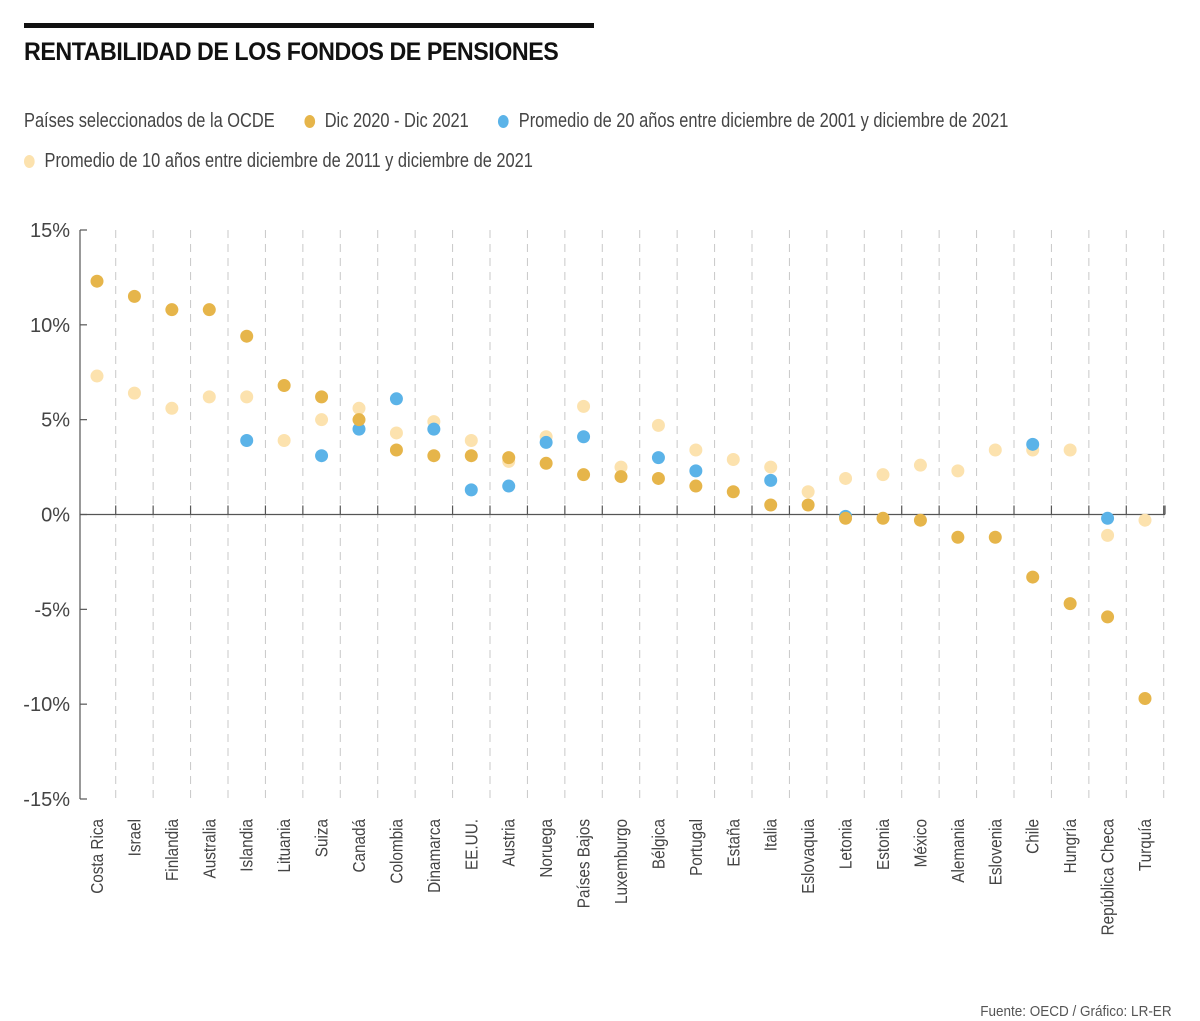 This screenshot has height=1021, width=1200. Describe the element at coordinates (883, 844) in the screenshot. I see `x-tick-label: Estonia` at that location.